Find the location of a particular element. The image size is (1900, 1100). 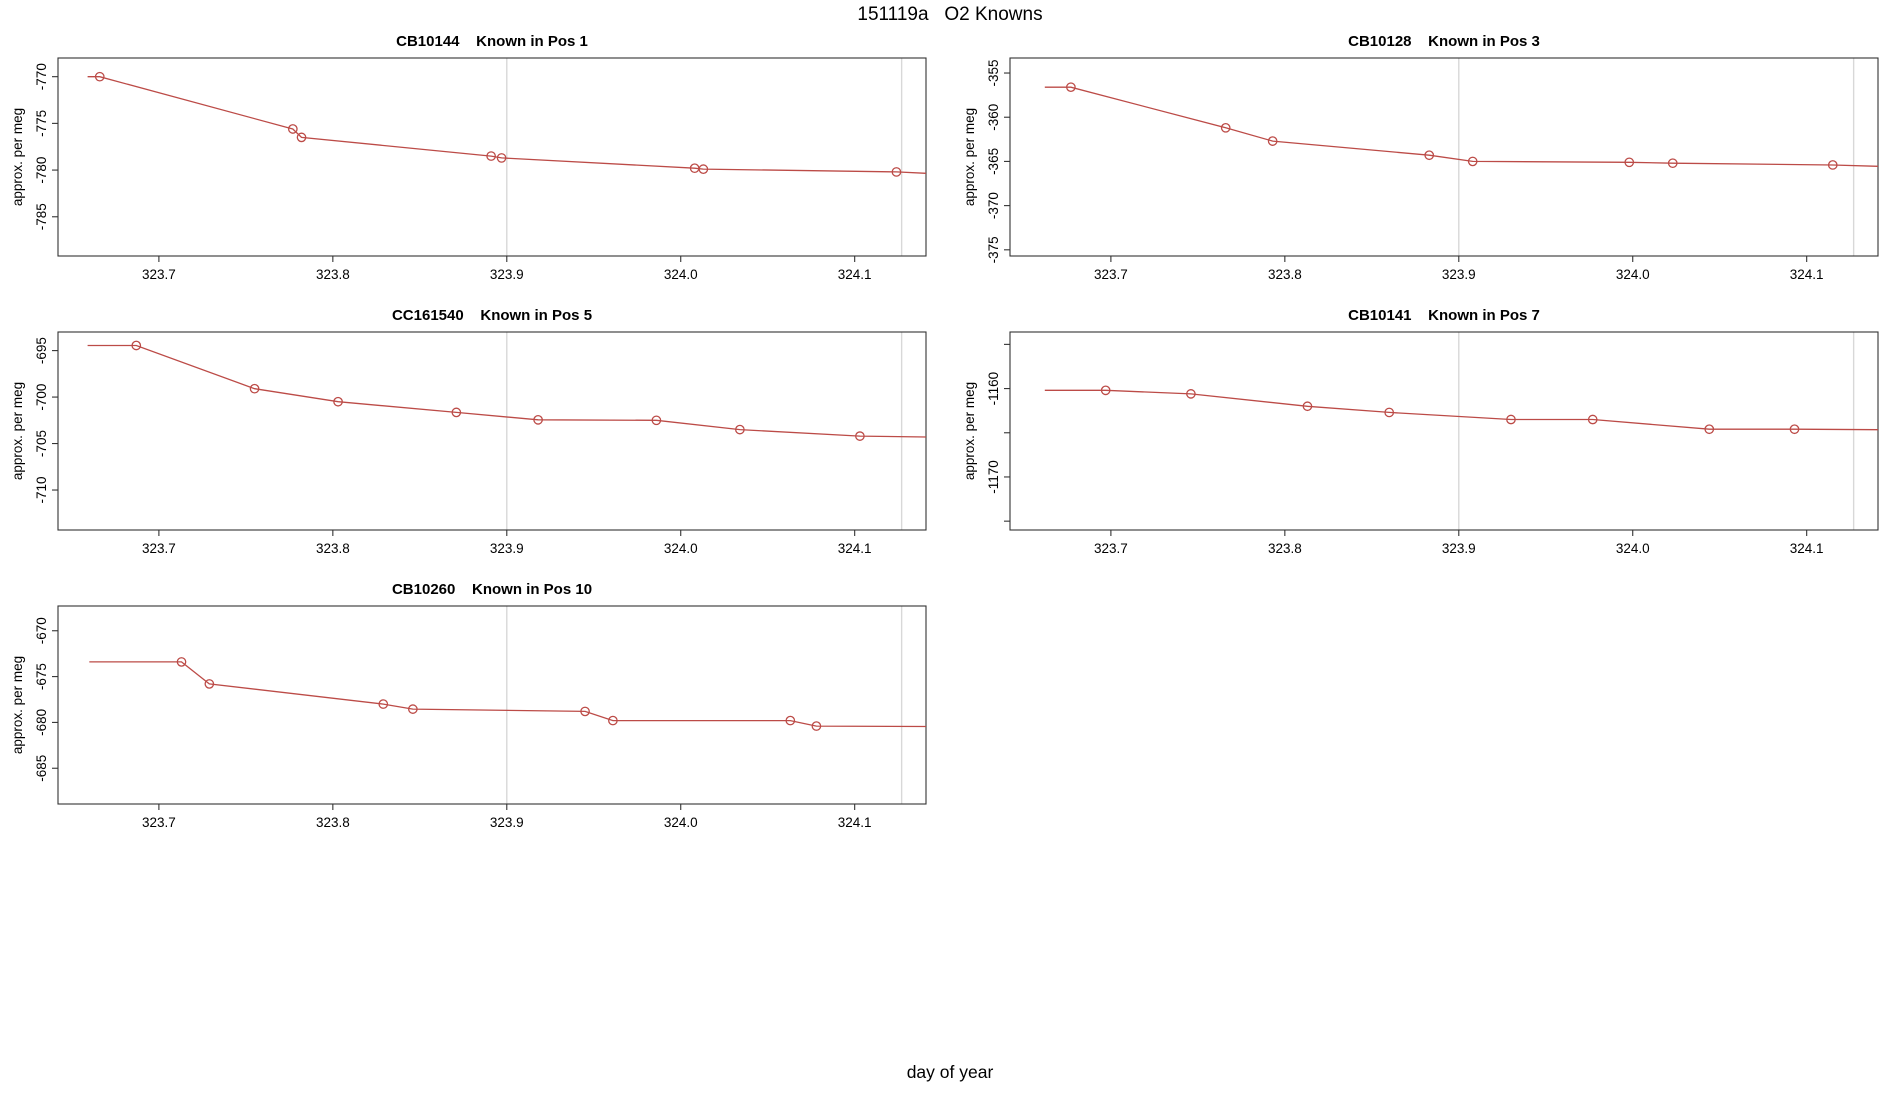

chart-title: CC161540 Known in Pos 5 is located at coordinates (492, 315).